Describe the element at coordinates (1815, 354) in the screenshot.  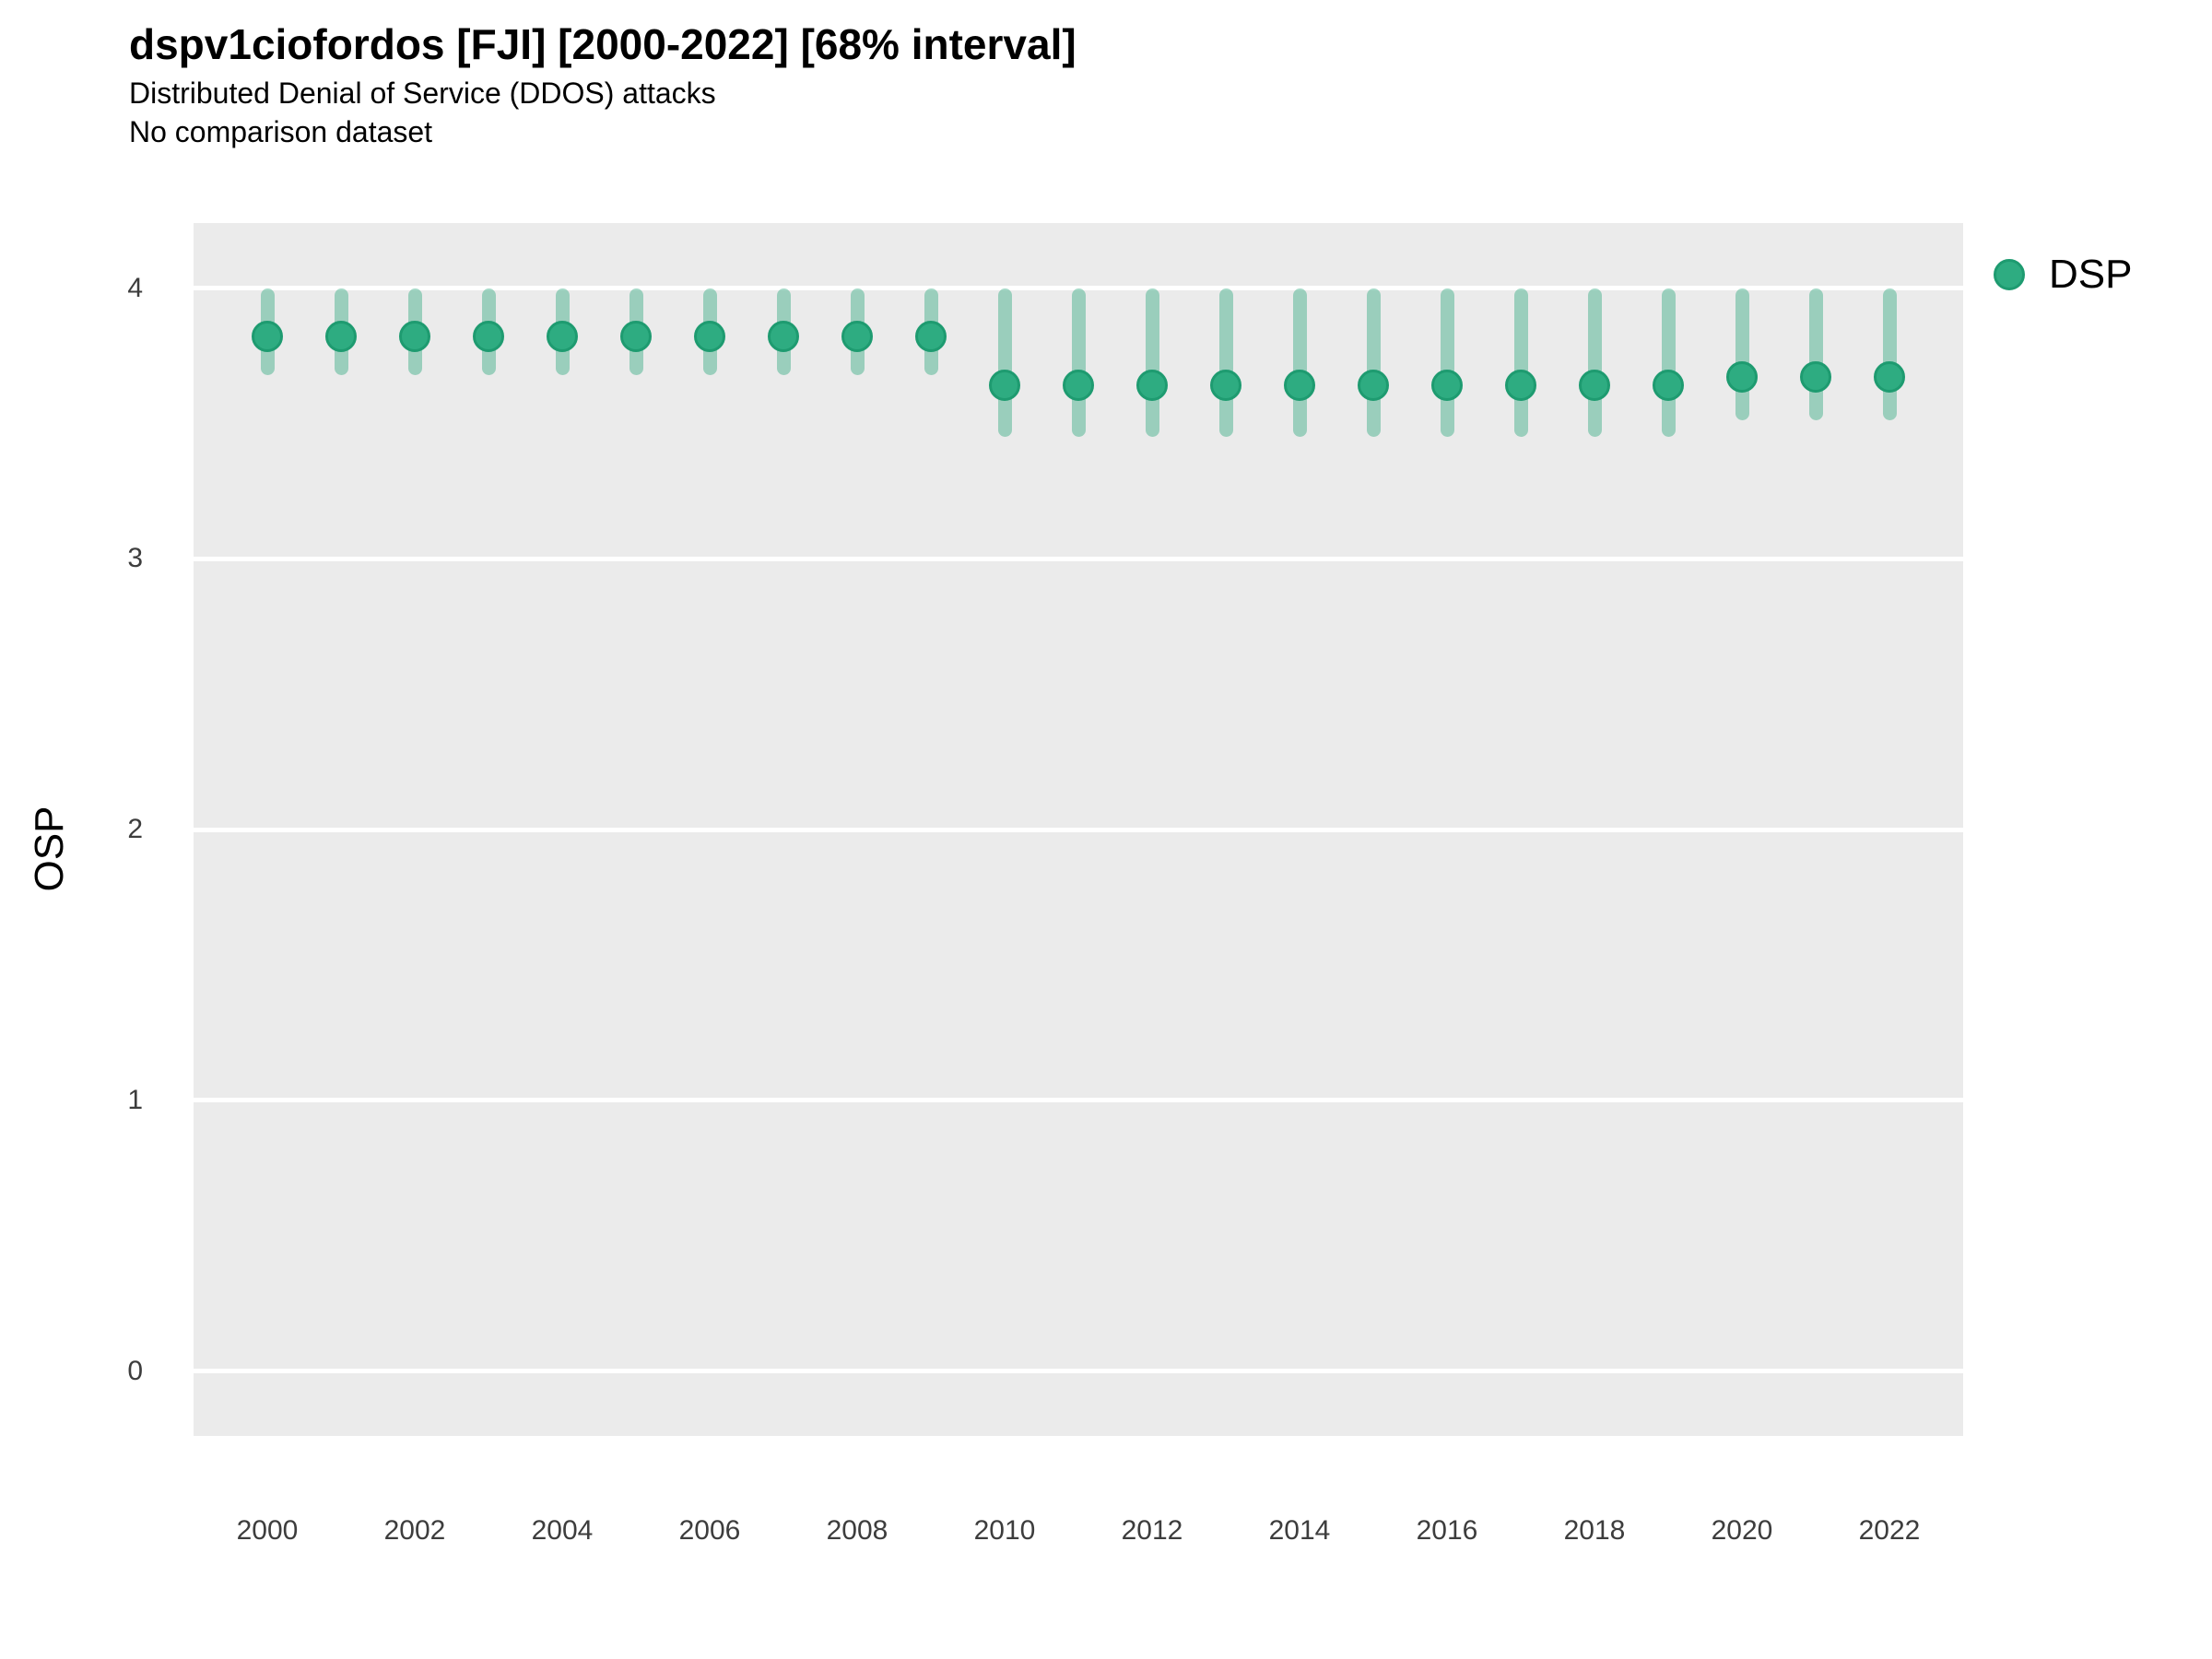
I see `interval-bar-2021` at that location.